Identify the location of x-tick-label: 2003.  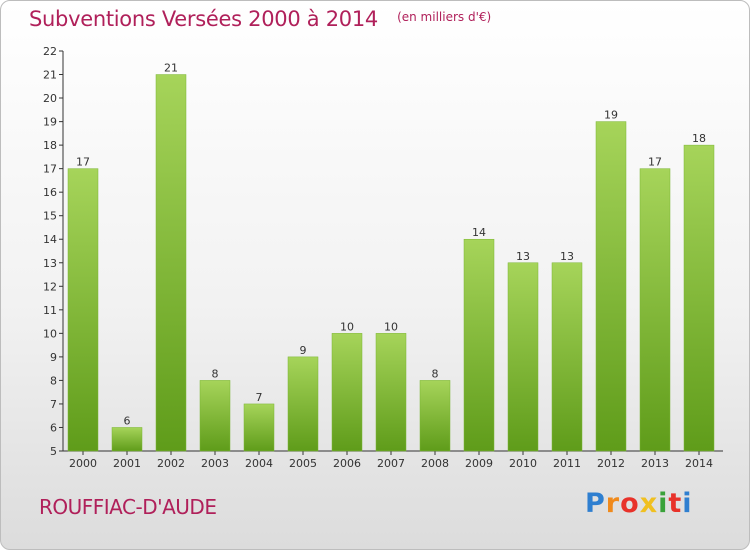
(215, 463).